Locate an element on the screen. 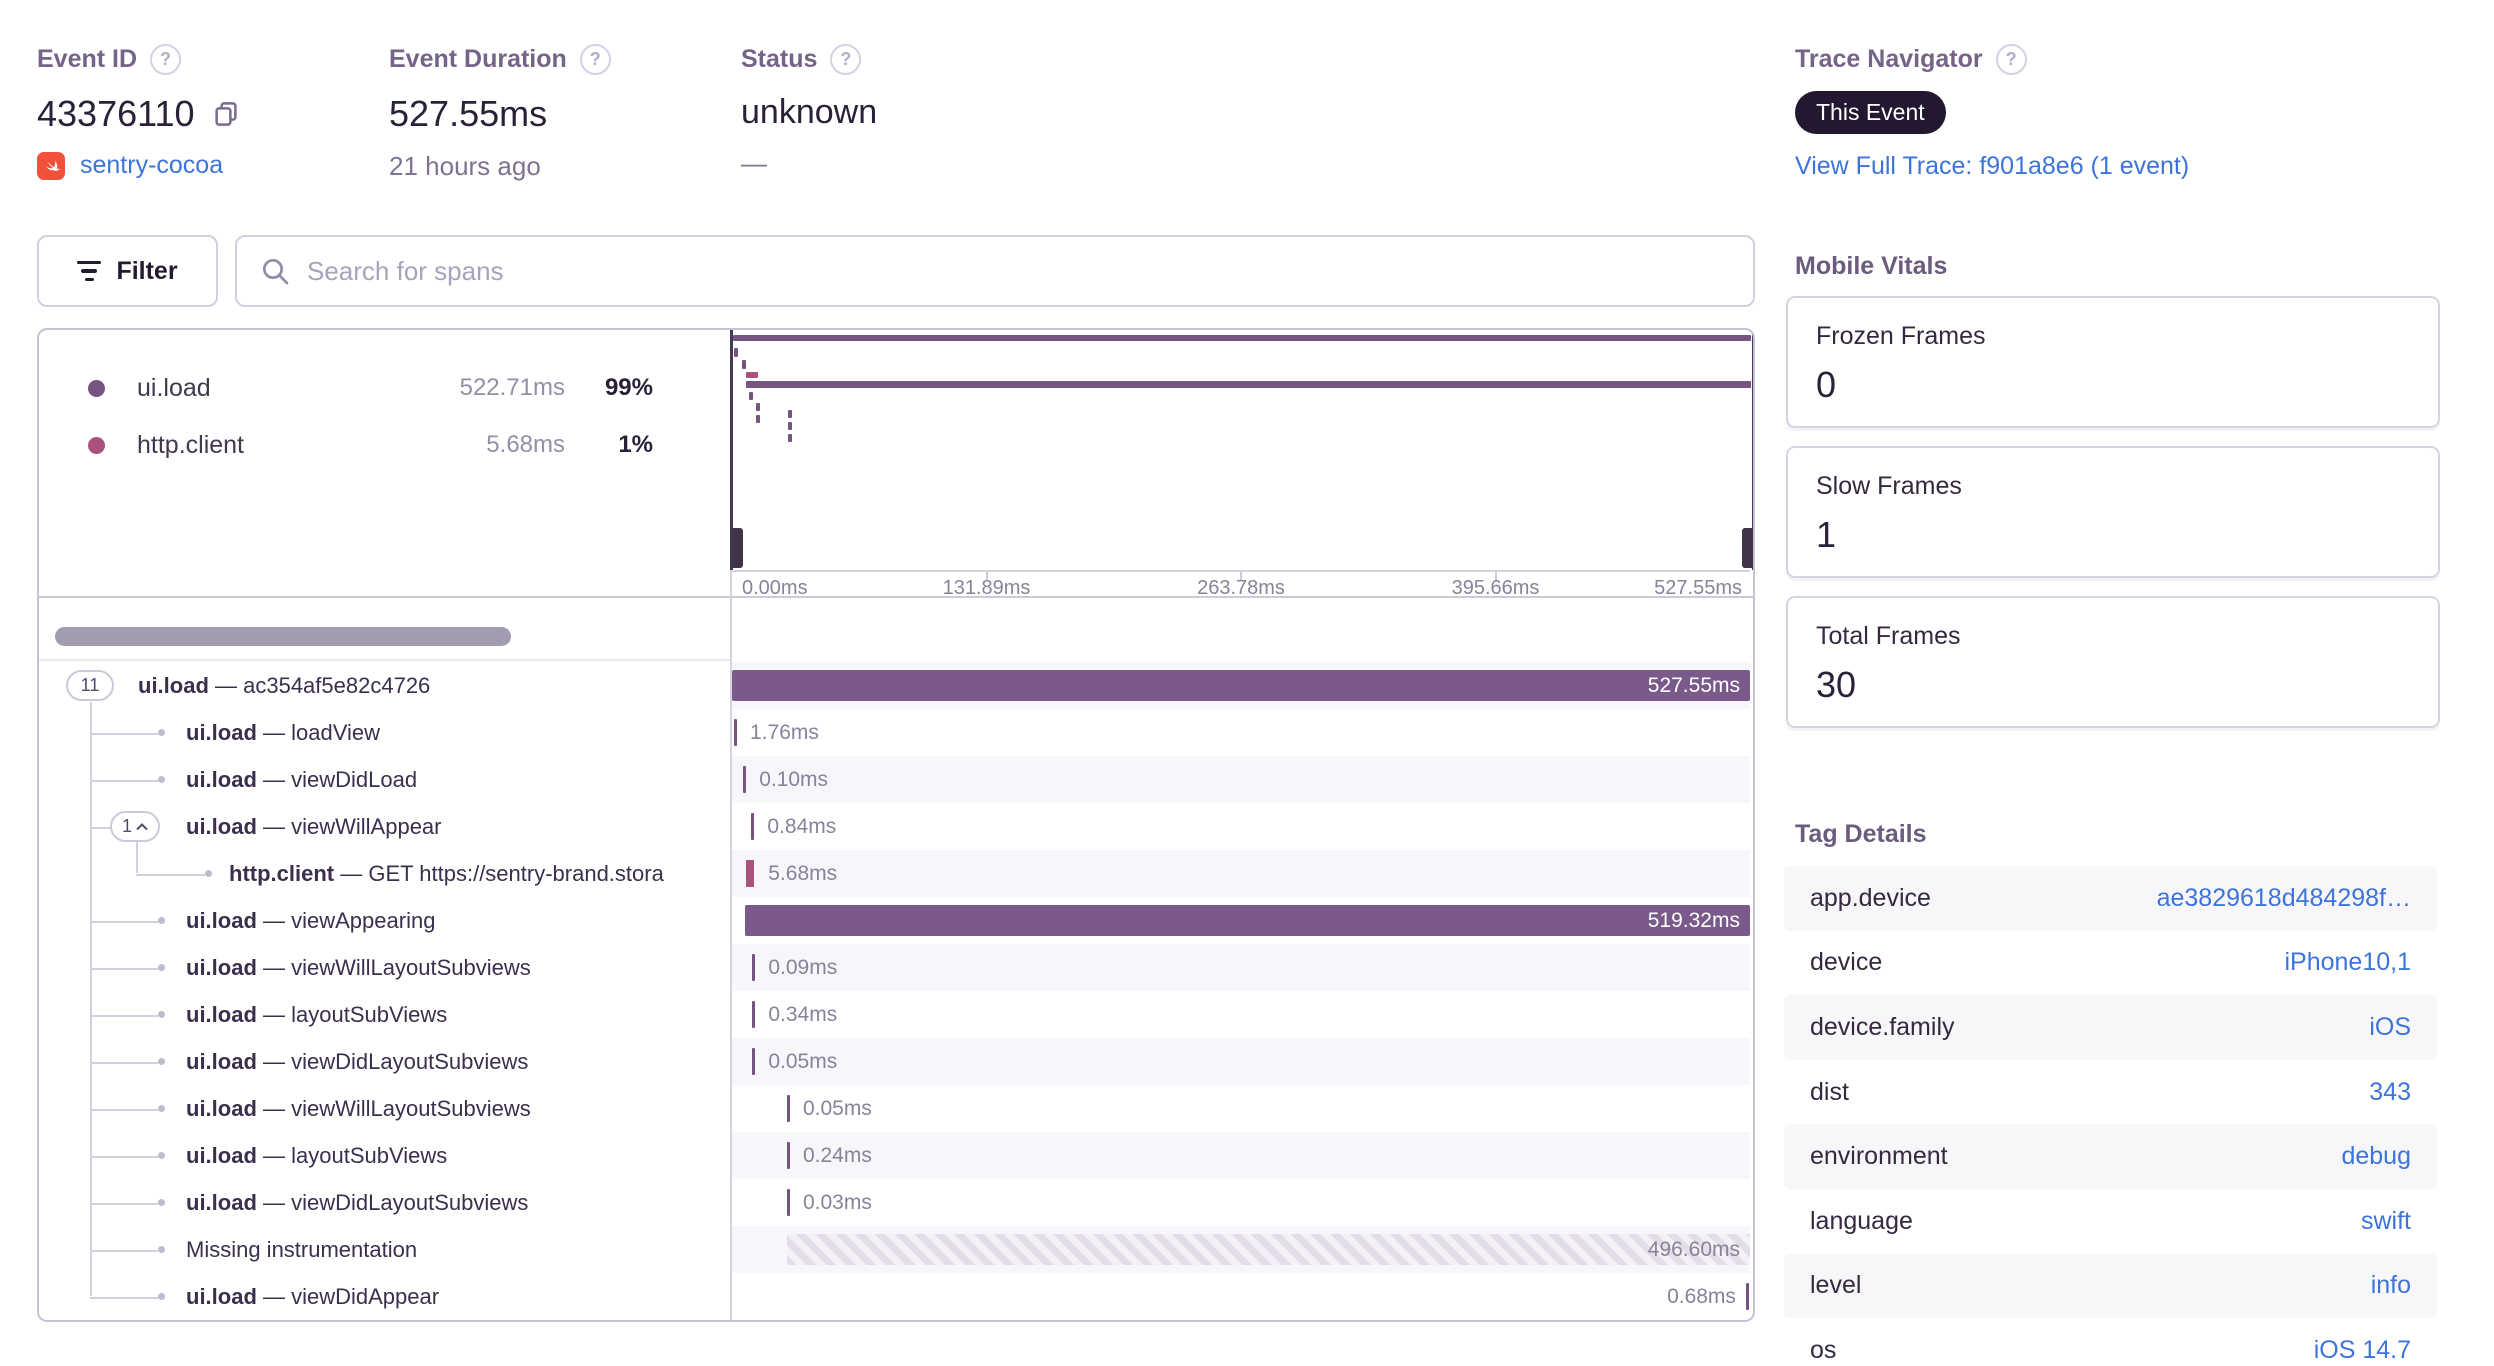 Image resolution: width=2494 pixels, height=1366 pixels. panel-divider is located at coordinates (731, 825).